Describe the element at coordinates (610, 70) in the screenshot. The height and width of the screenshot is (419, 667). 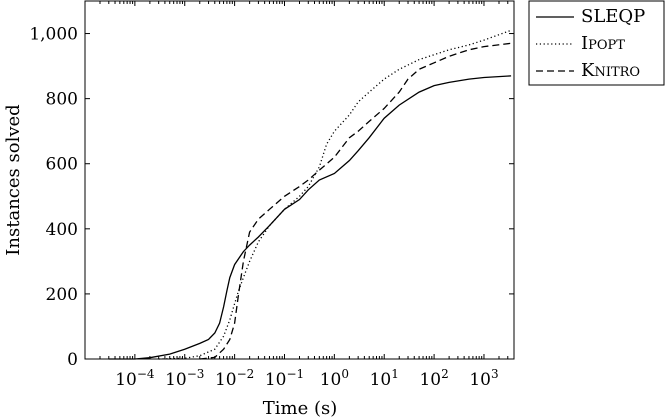
I see `legend-label-knitro: KNITRO` at that location.